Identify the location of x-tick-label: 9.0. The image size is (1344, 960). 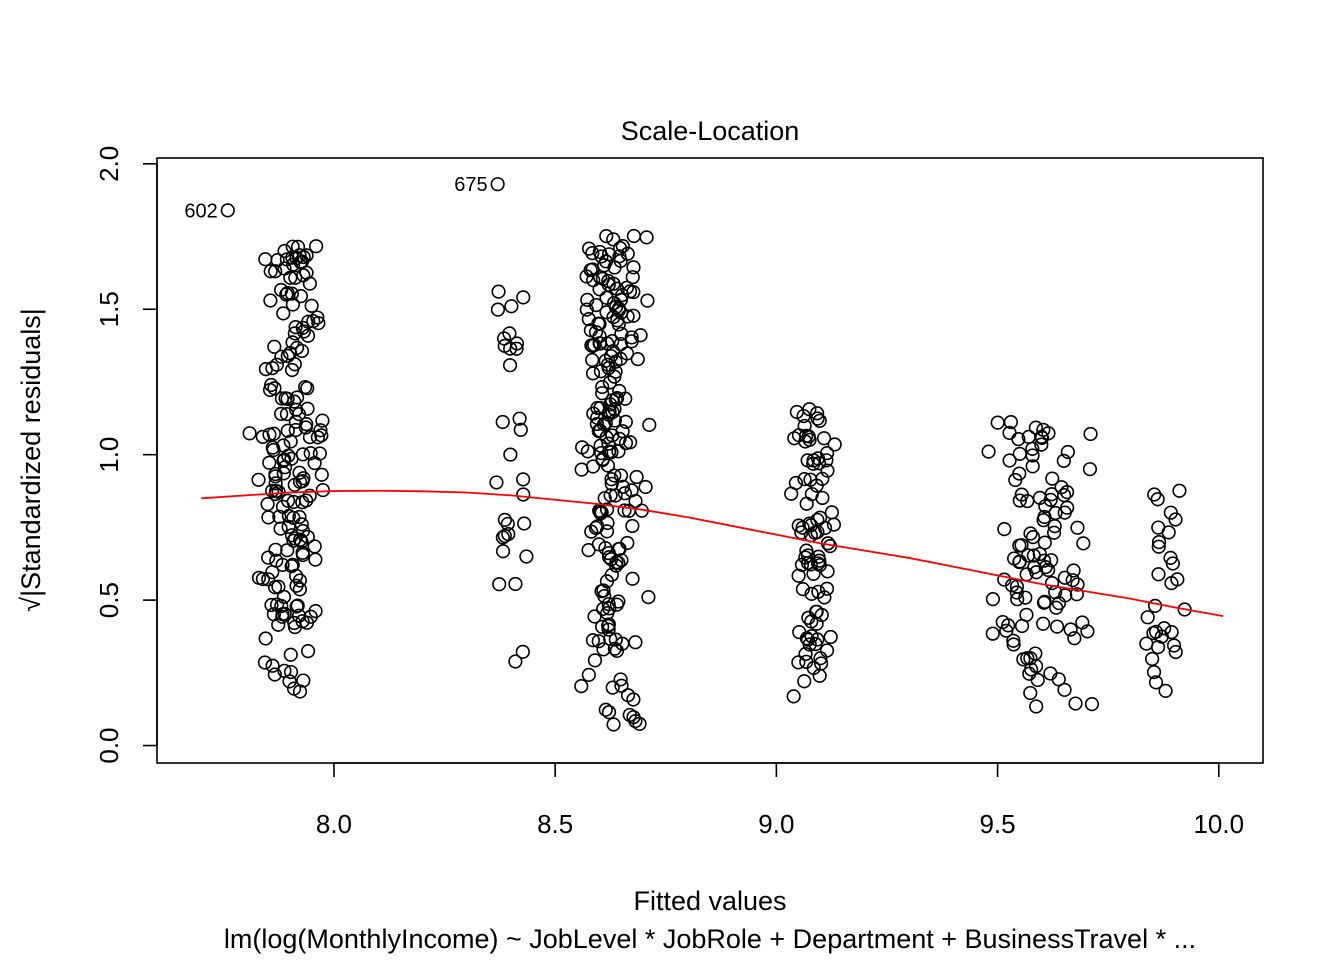
(776, 824).